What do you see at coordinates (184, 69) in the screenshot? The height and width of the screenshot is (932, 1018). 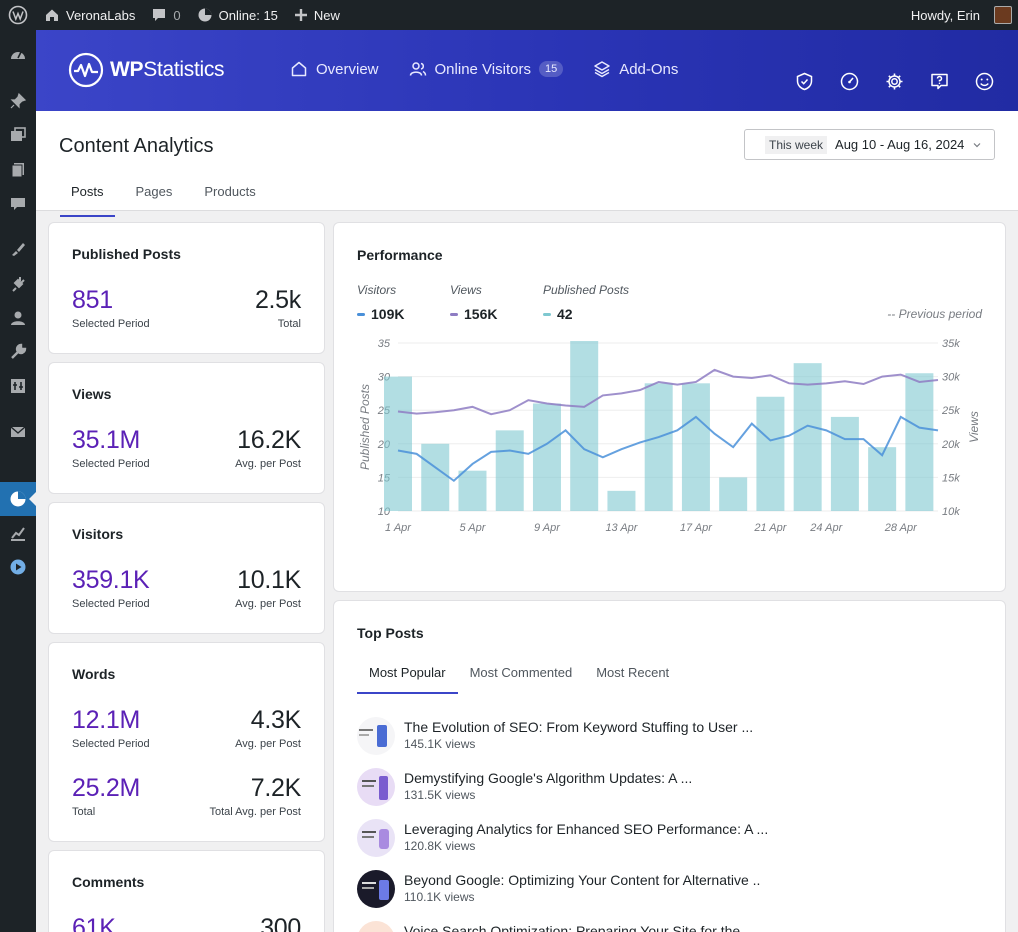 I see `logo-suffix: Statistics` at bounding box center [184, 69].